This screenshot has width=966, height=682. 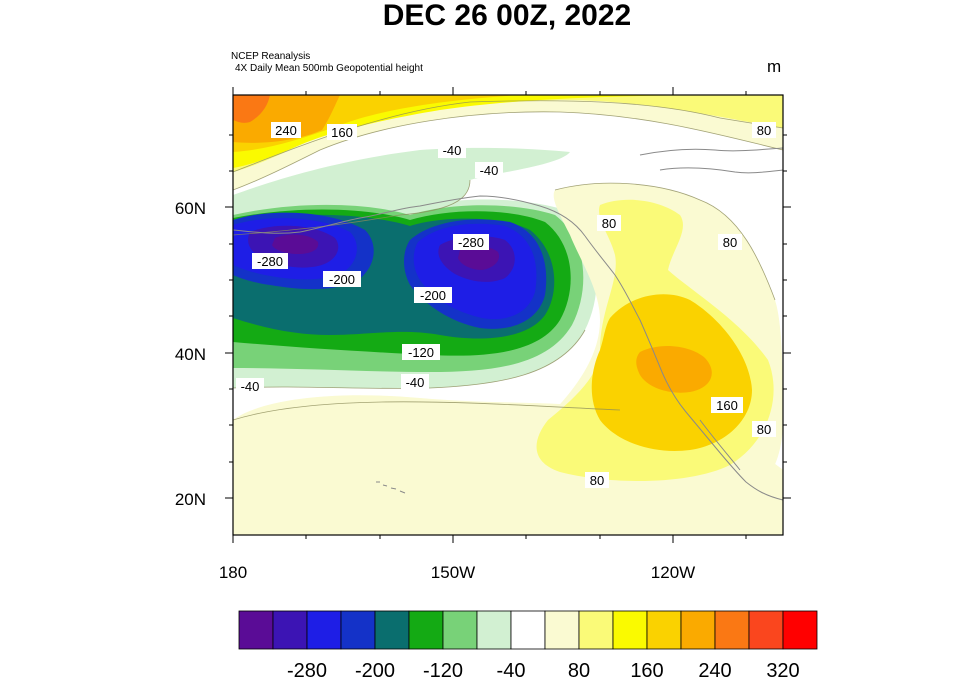 What do you see at coordinates (507, 16) in the screenshot?
I see `map-title: DEC 26 00Z, 2022` at bounding box center [507, 16].